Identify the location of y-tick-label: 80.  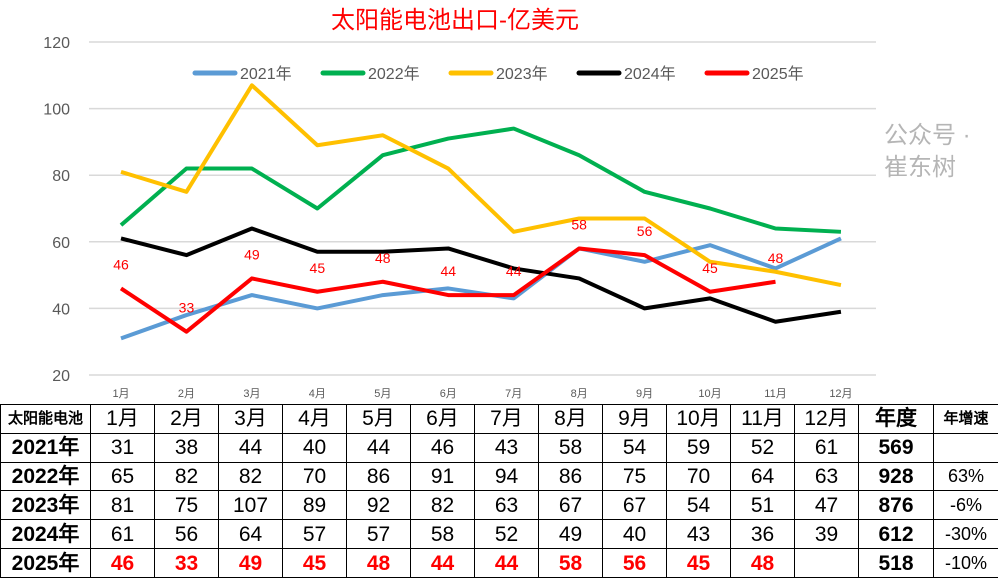
(61, 176).